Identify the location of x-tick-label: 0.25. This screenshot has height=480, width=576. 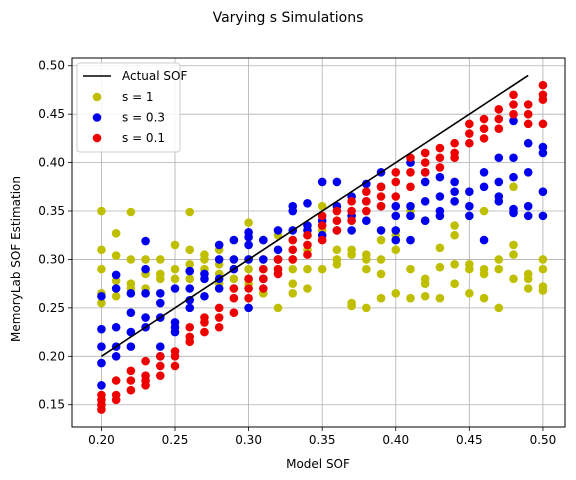
(175, 440).